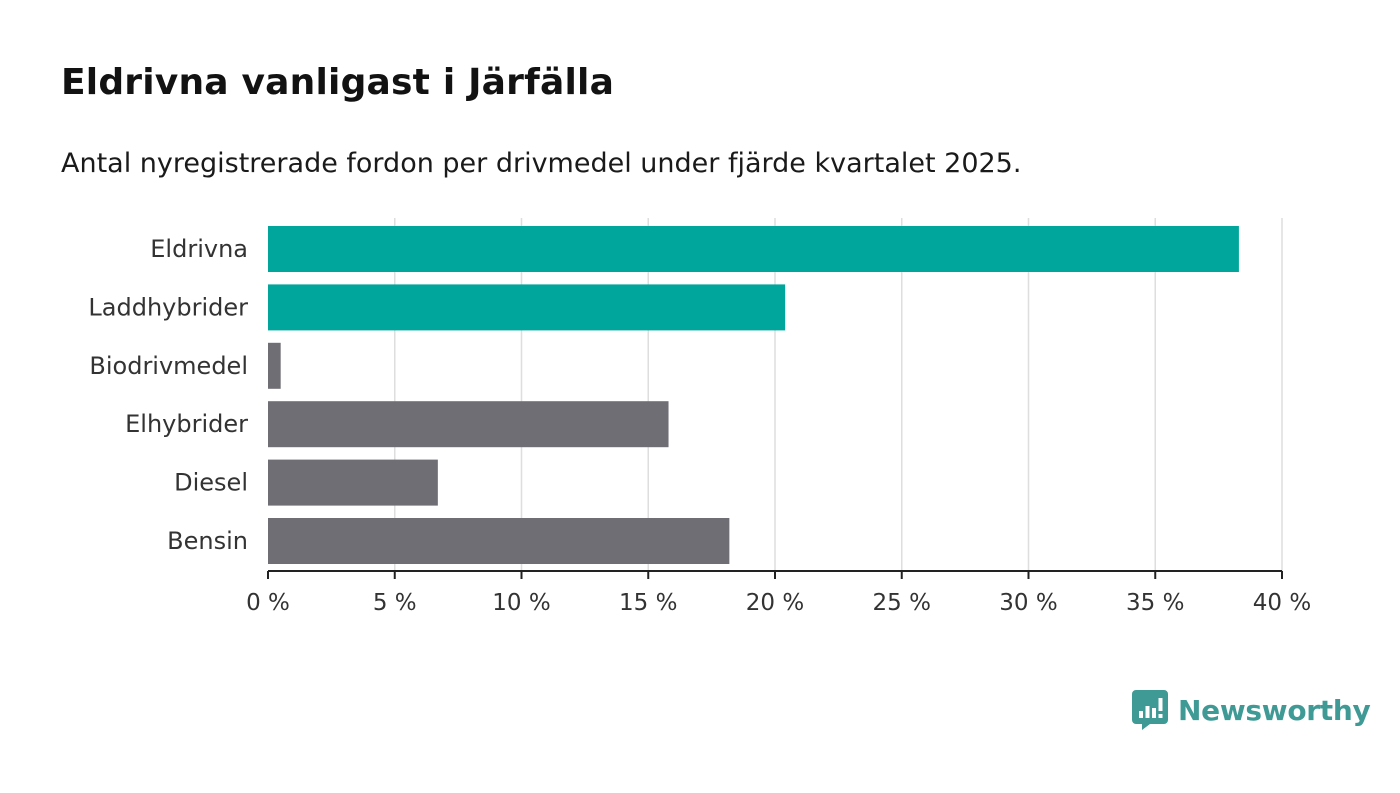 Image resolution: width=1400 pixels, height=793 pixels. I want to click on bar-laddhybrider, so click(527, 307).